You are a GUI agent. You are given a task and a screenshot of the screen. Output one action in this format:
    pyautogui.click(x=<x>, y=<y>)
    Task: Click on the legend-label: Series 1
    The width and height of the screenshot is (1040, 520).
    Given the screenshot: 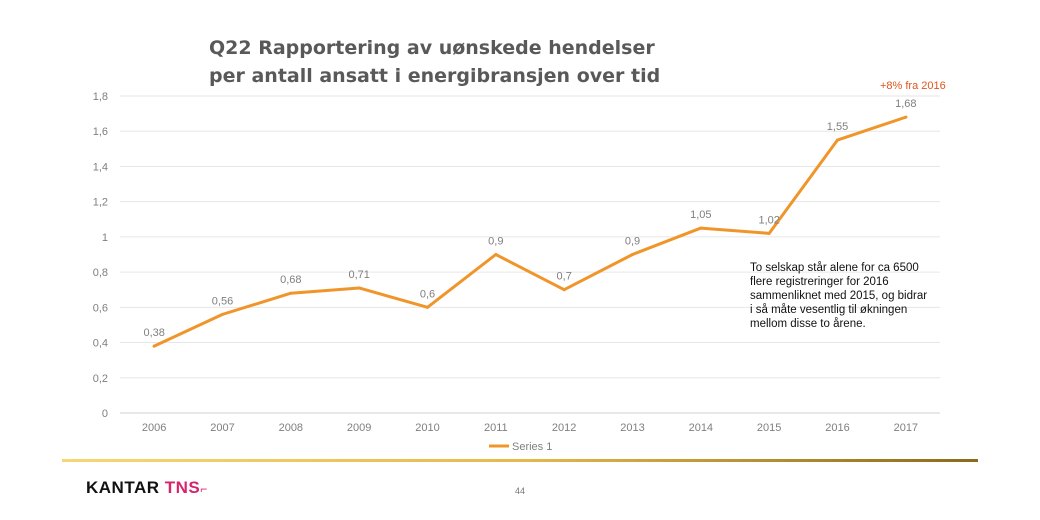 What is the action you would take?
    pyautogui.click(x=532, y=447)
    